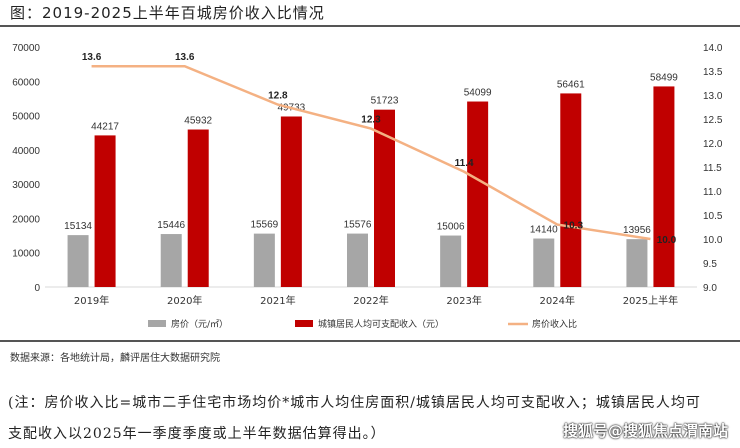 The width and height of the screenshot is (740, 448). Describe the element at coordinates (667, 240) in the screenshot. I see `ratio-data-label: 10.0` at that location.